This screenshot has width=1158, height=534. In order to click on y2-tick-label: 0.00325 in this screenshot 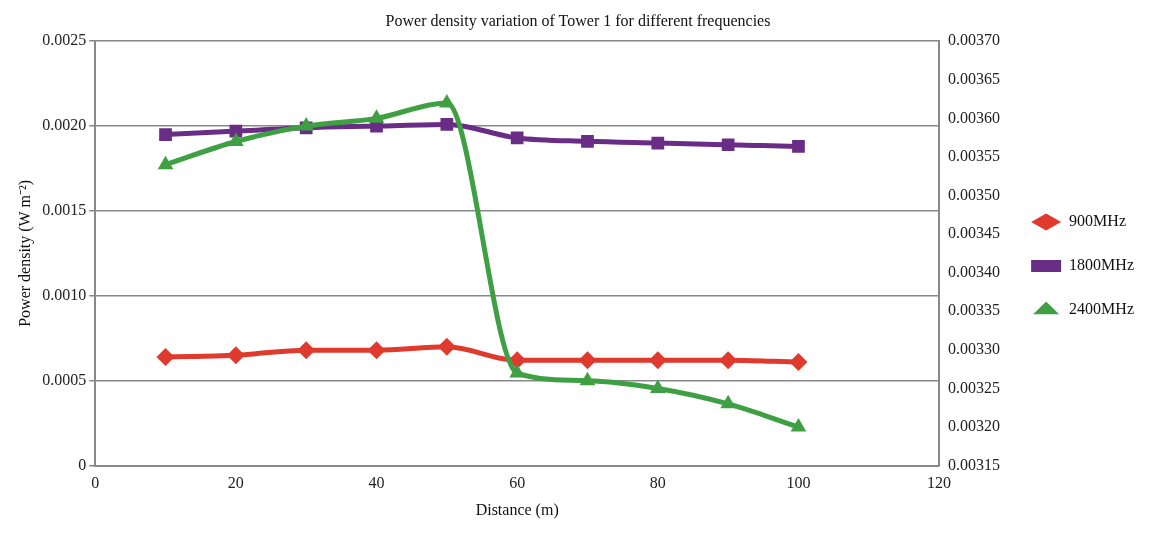, I will do `click(974, 387)`.